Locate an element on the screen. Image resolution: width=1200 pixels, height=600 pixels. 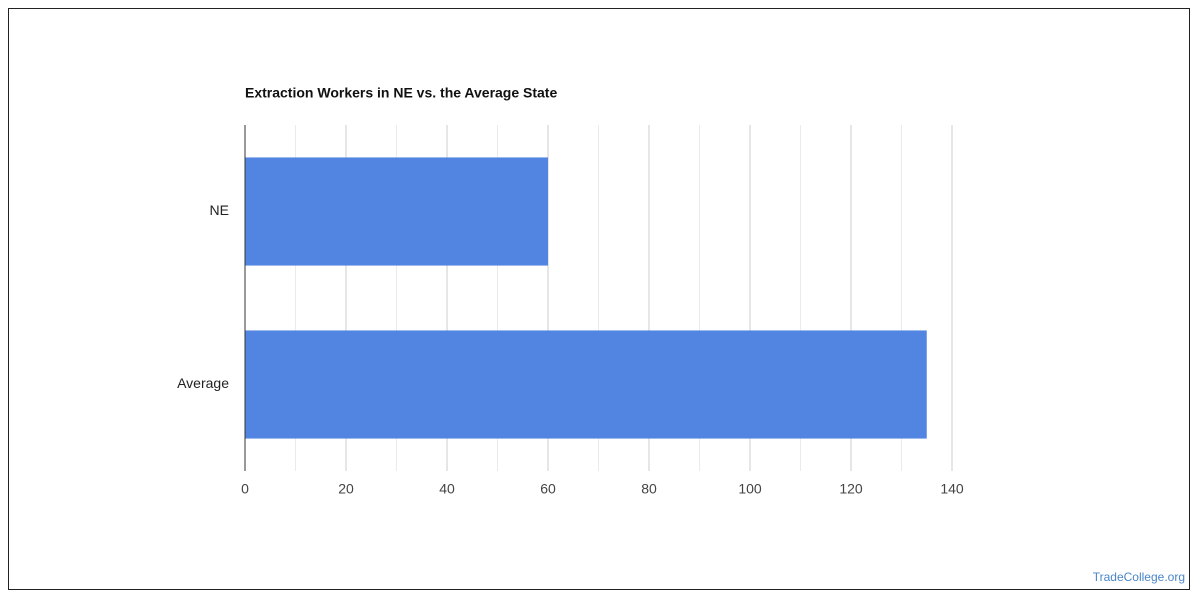
x-tick-label: 20 is located at coordinates (346, 489).